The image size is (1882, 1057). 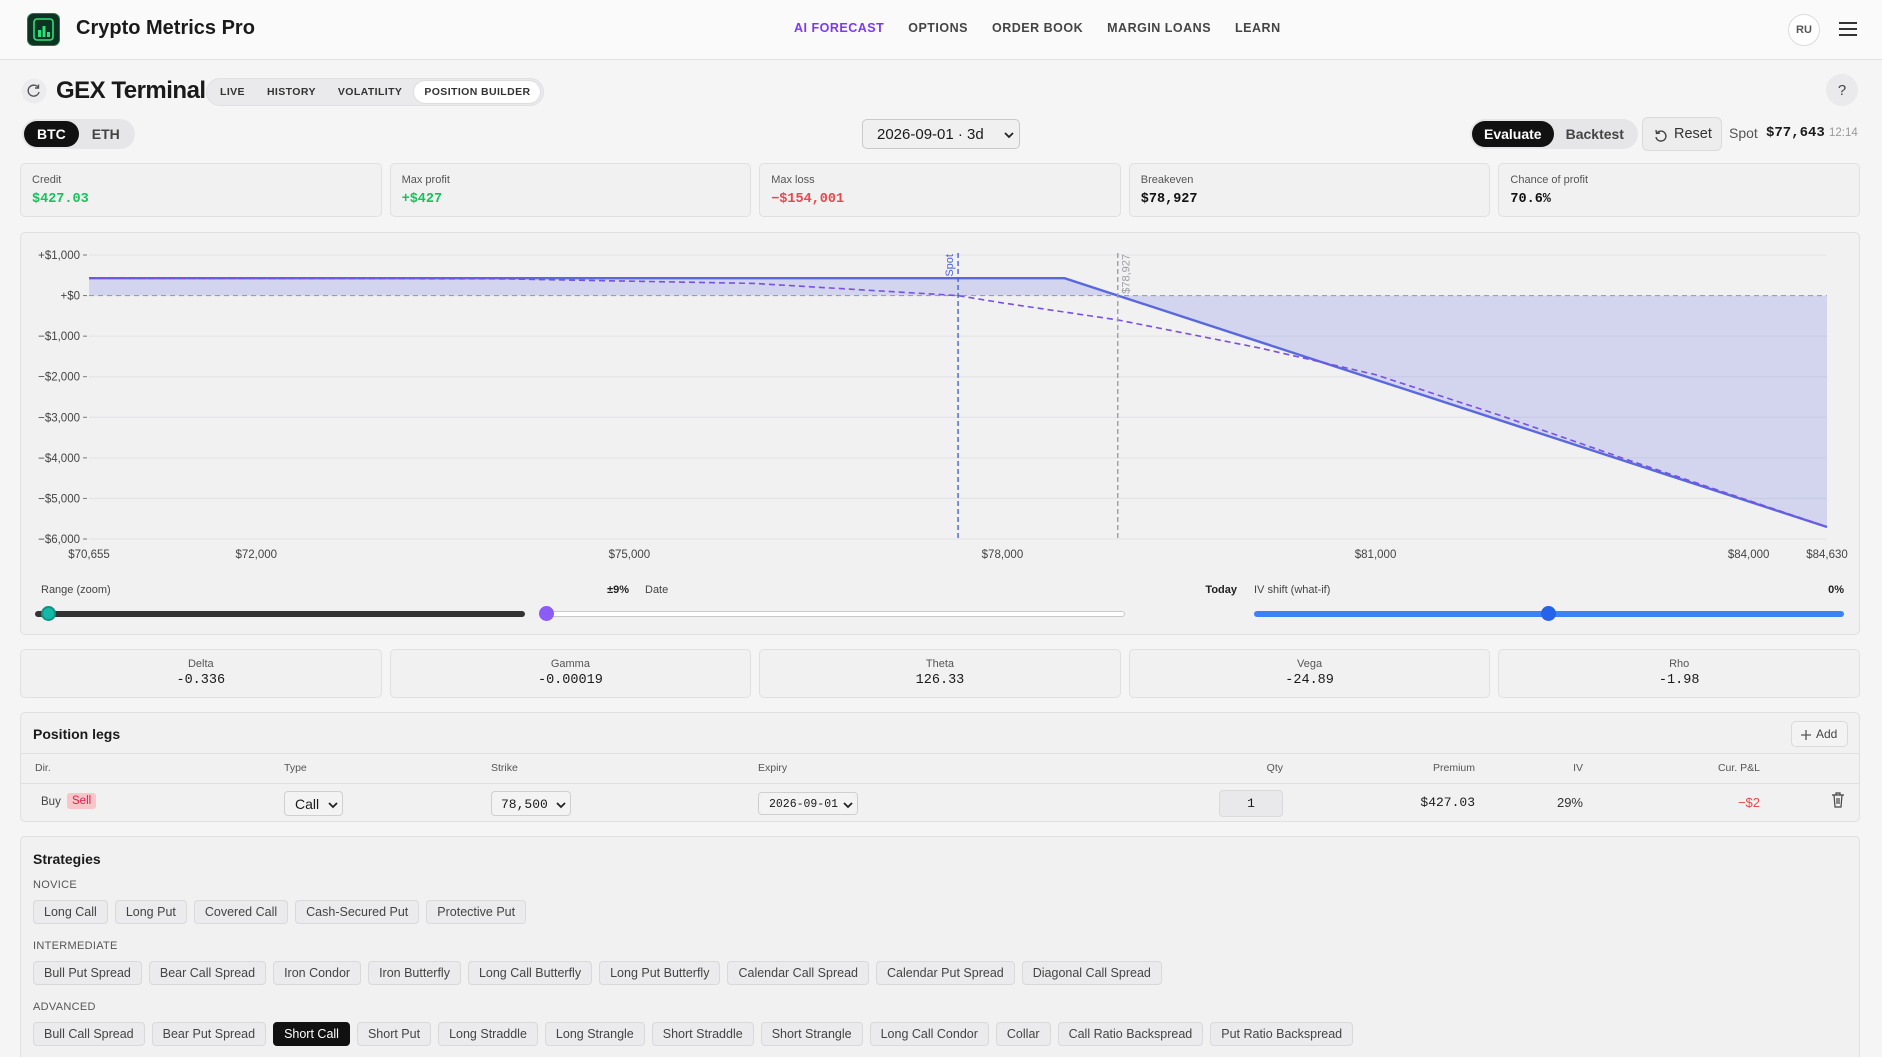 What do you see at coordinates (59, 459) in the screenshot?
I see `y-tick-label: −$4,000` at bounding box center [59, 459].